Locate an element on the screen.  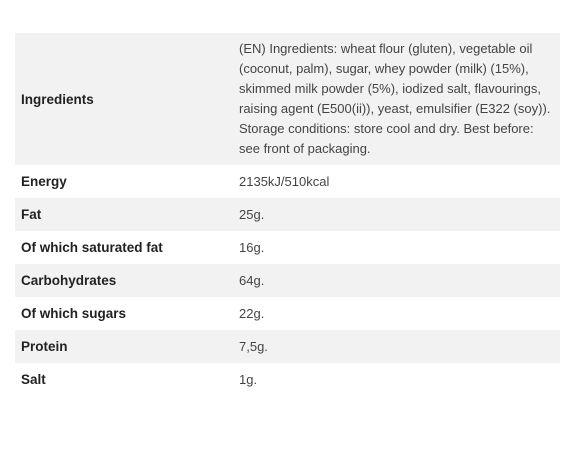
table-row-fat: Fat 25g. is located at coordinates (287, 214).